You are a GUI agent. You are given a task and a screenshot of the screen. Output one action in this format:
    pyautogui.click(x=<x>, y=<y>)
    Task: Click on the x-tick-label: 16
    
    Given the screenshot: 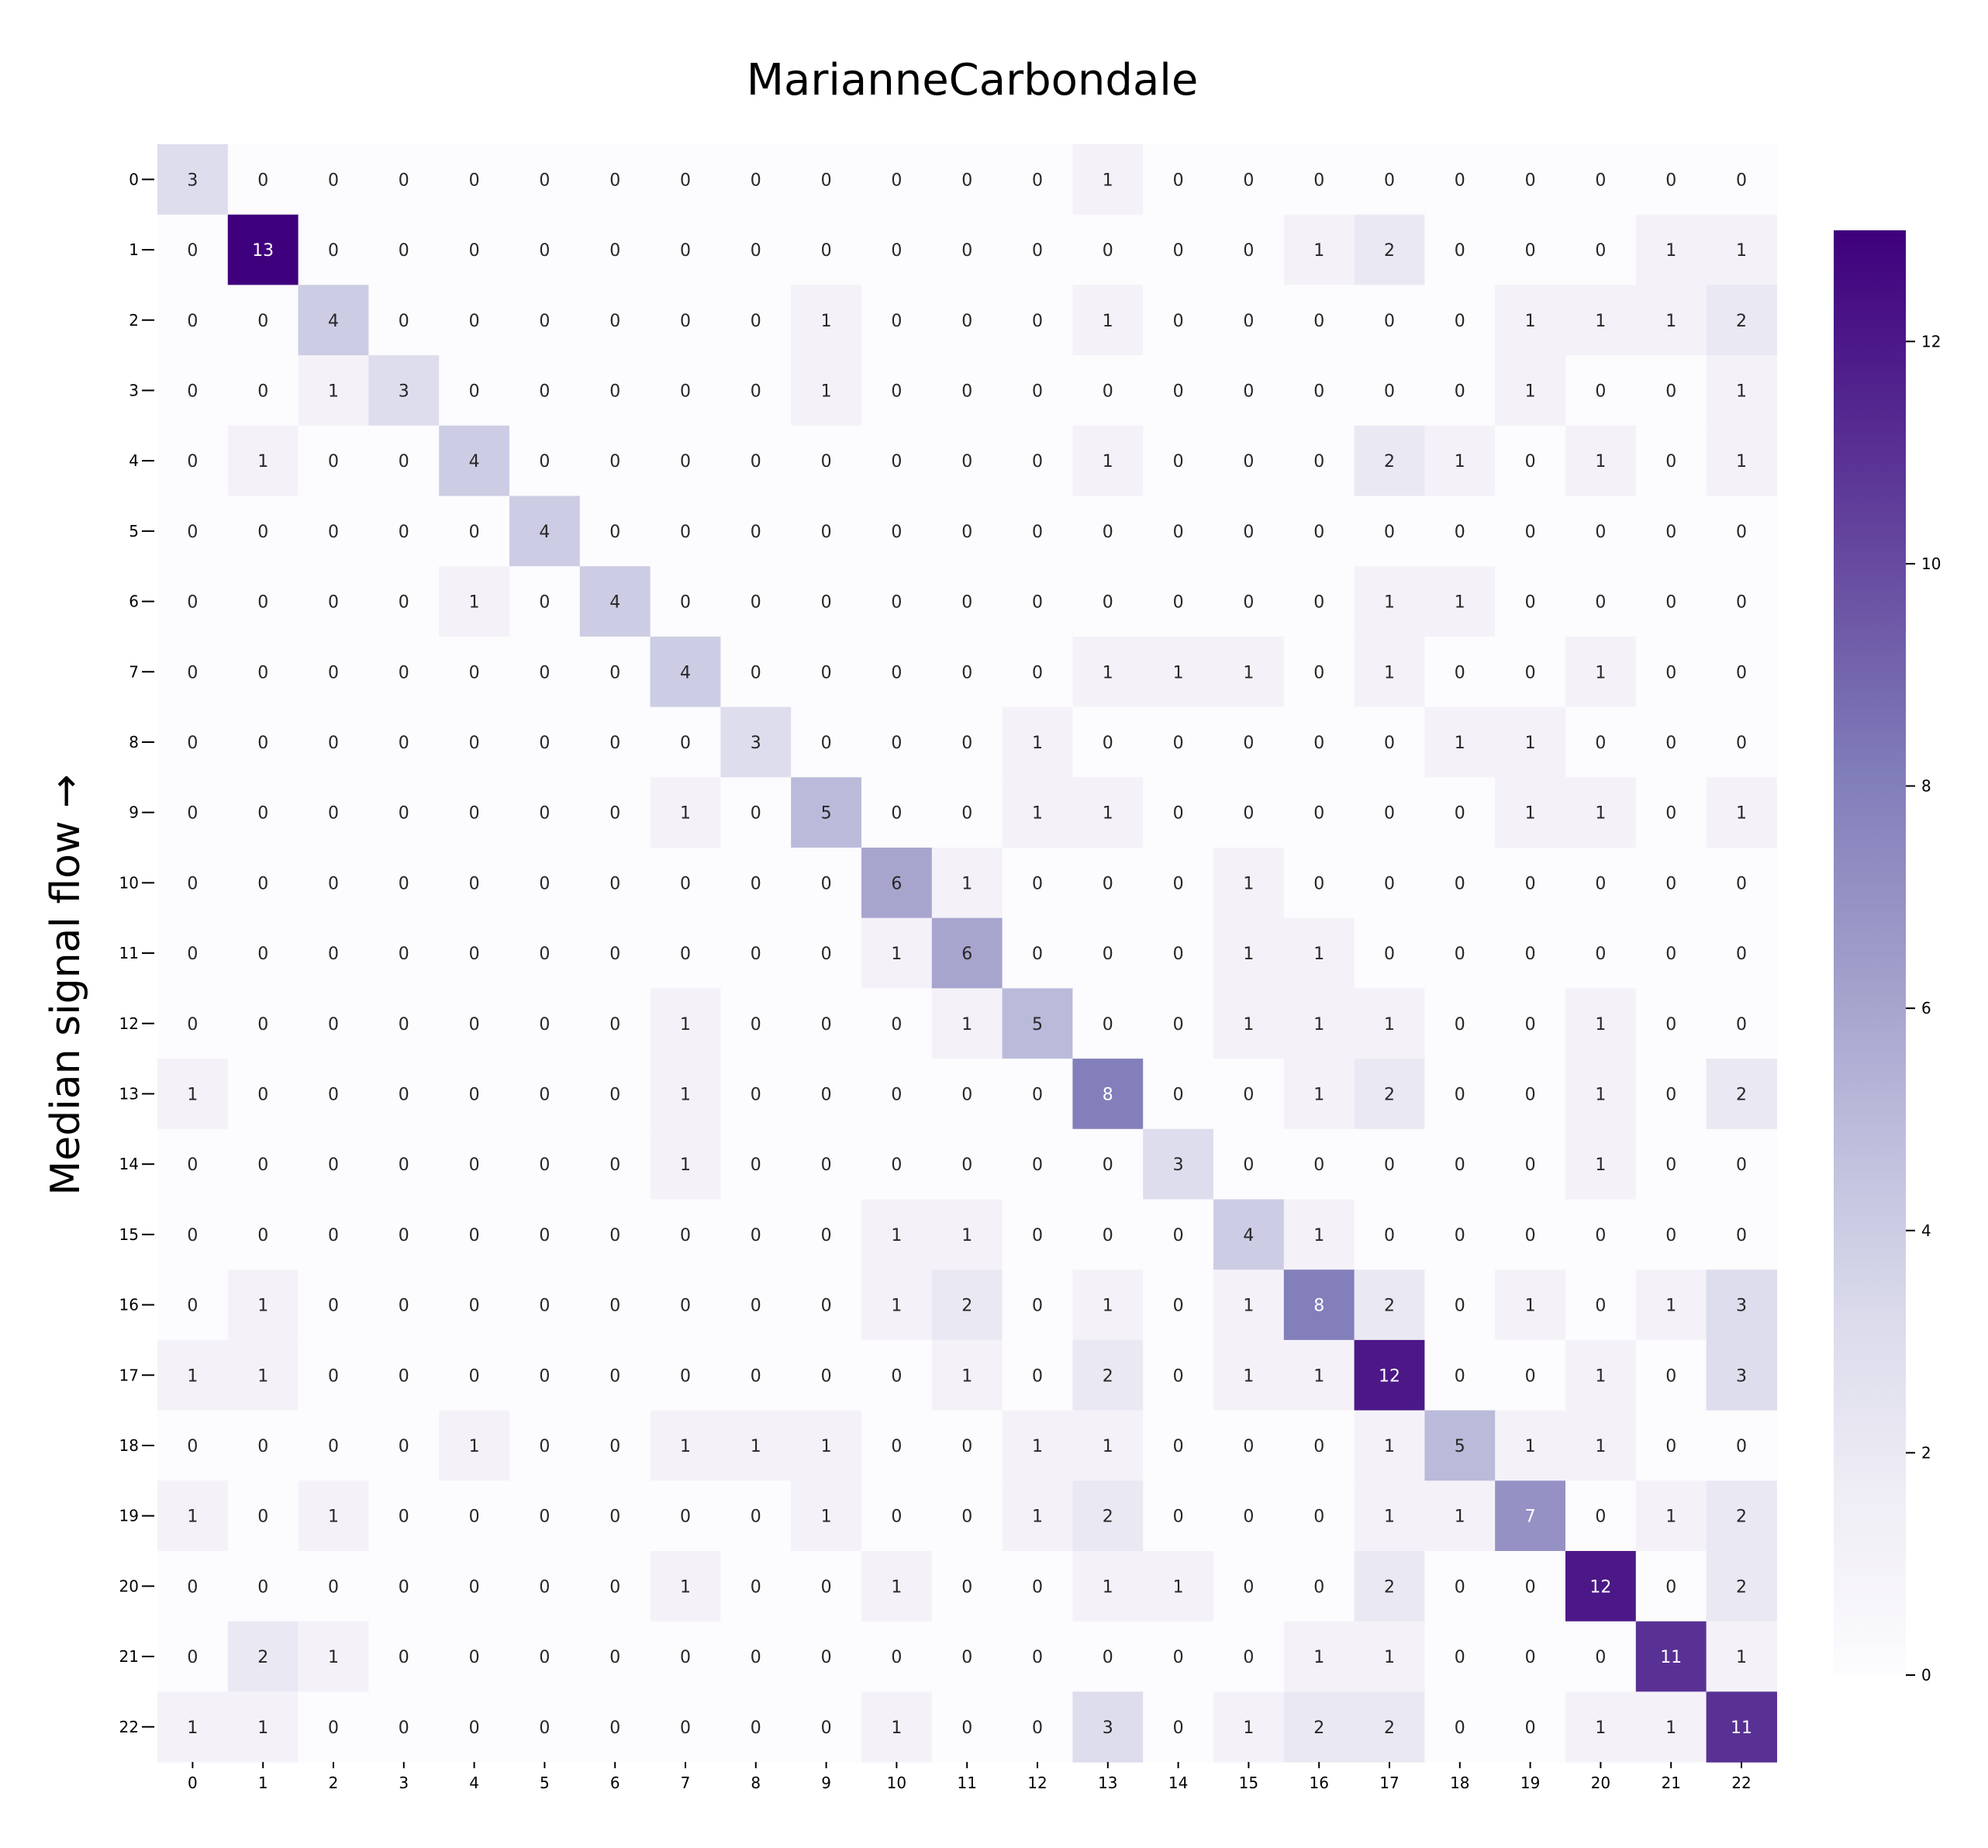 What is the action you would take?
    pyautogui.click(x=1318, y=1783)
    